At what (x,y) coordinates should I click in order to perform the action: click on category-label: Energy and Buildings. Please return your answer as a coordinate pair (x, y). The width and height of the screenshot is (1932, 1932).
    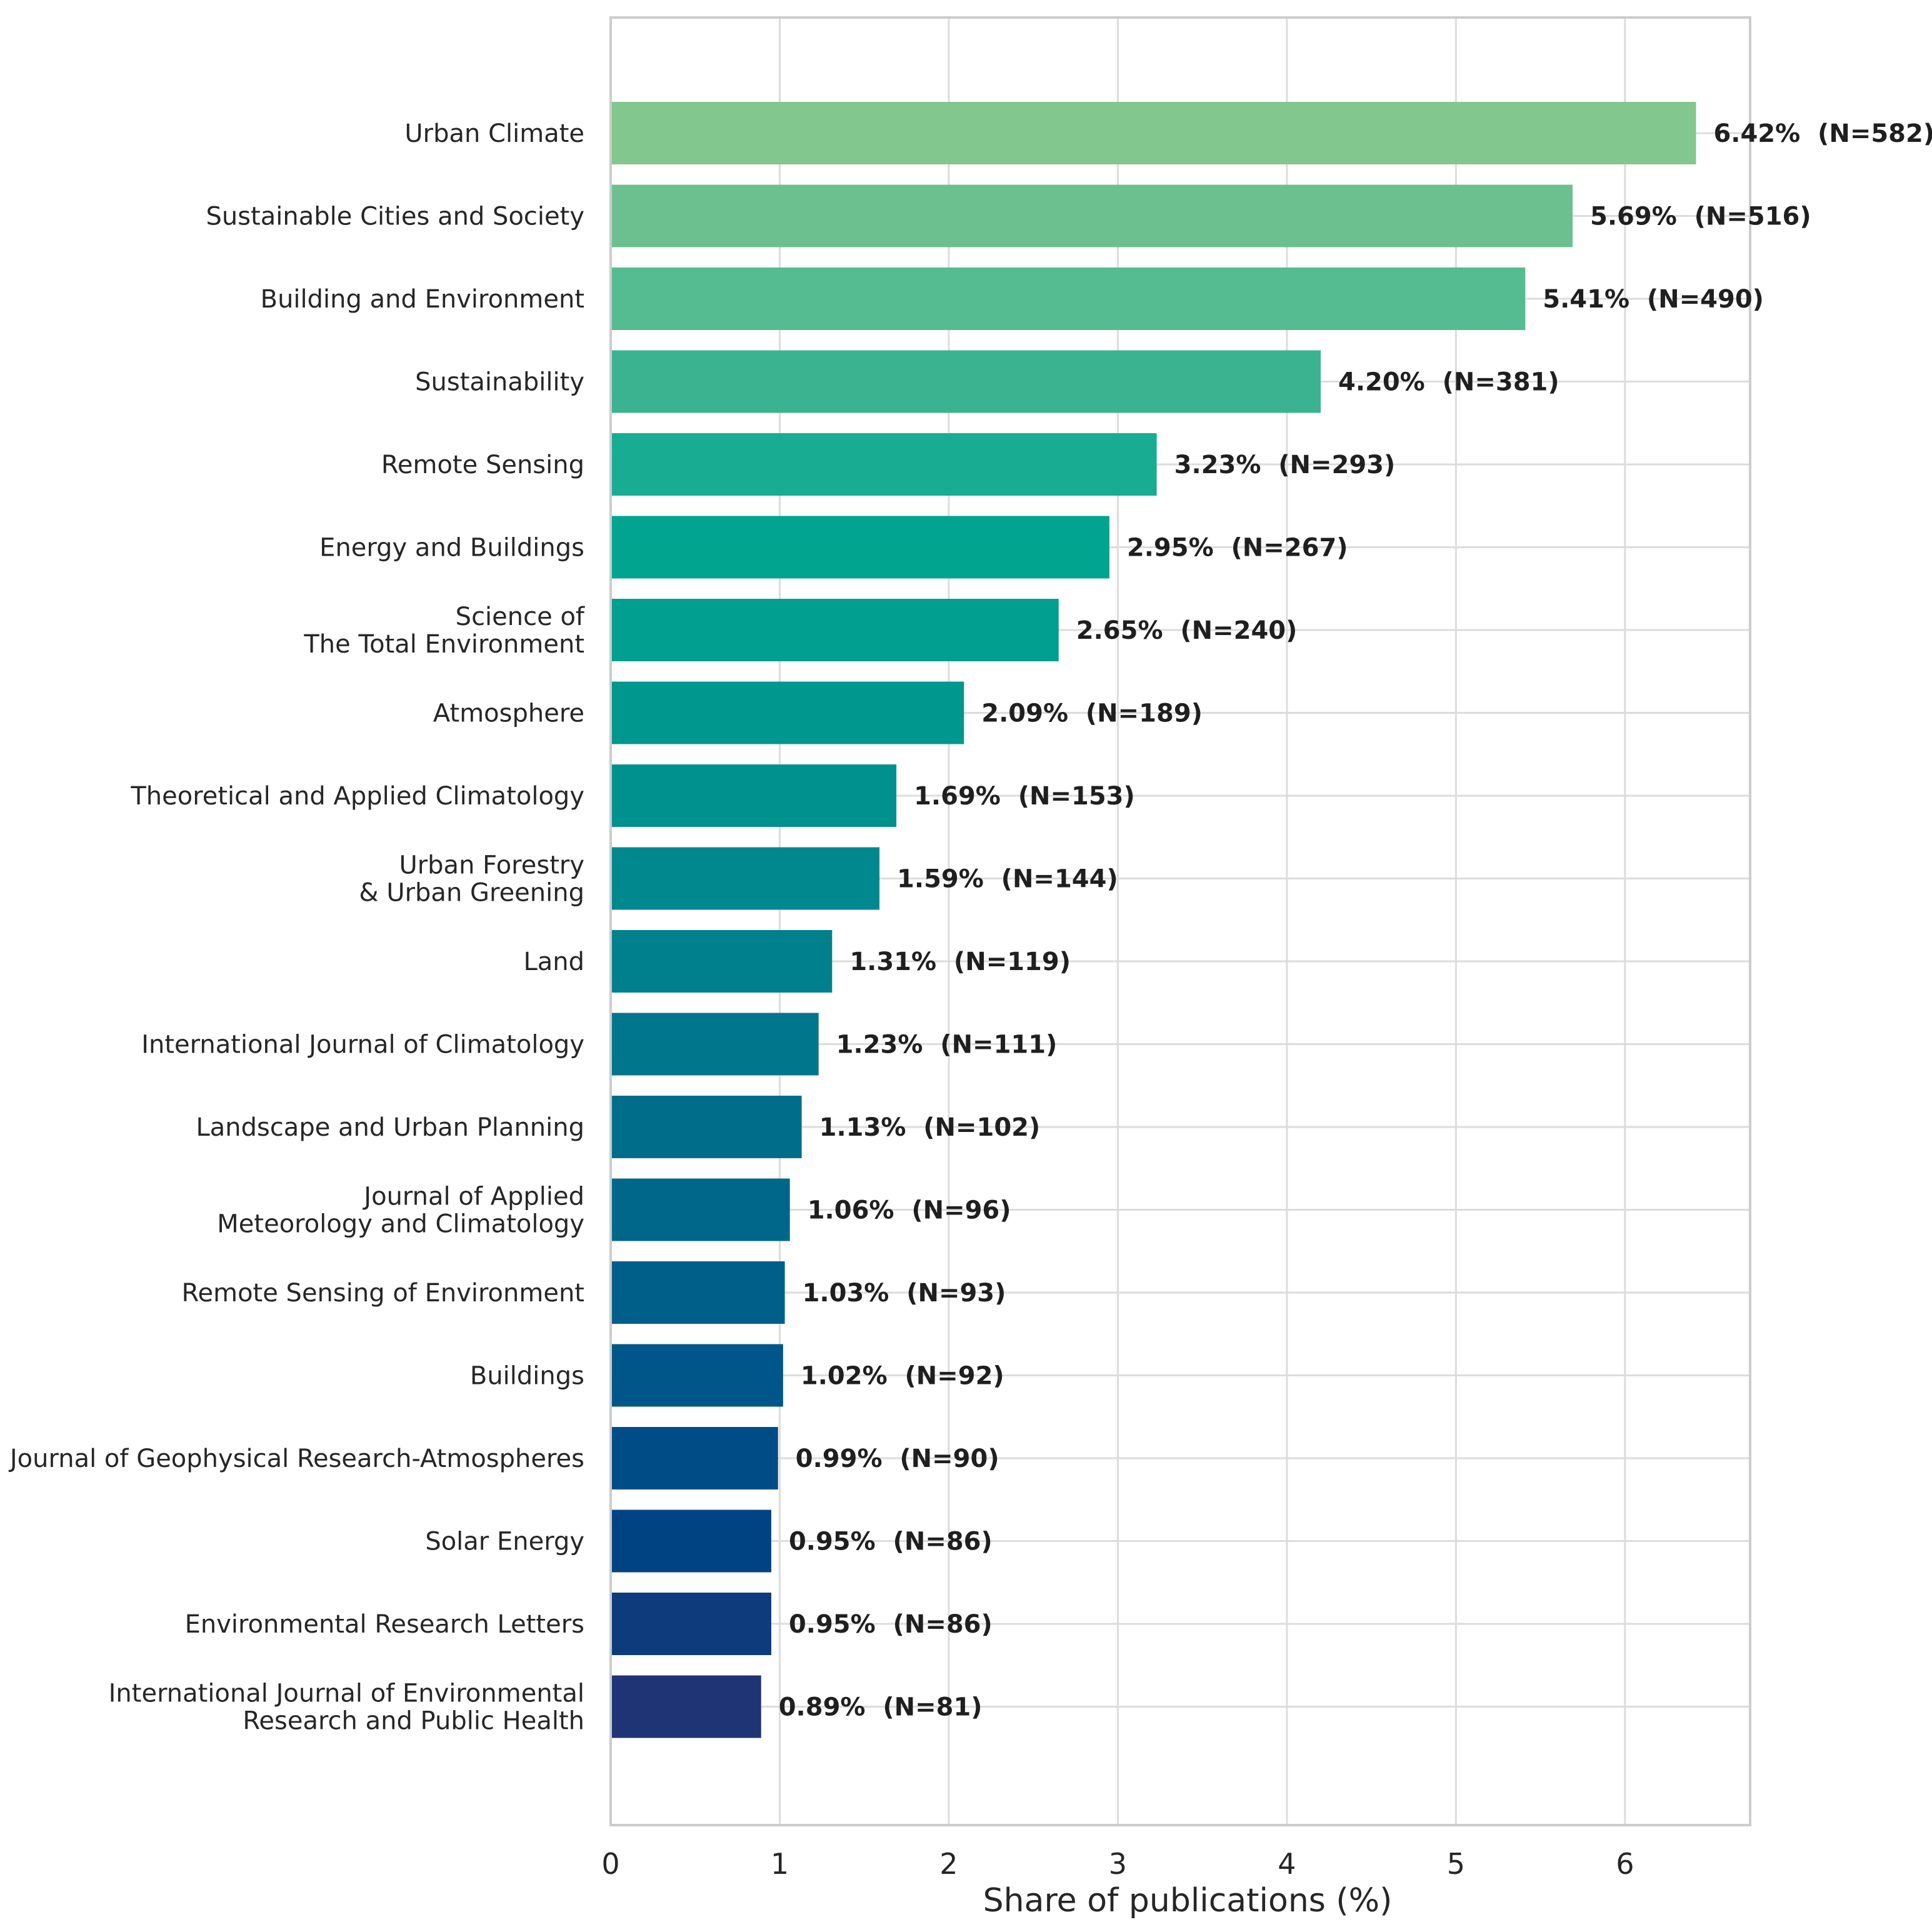
    Looking at the image, I should click on (451, 548).